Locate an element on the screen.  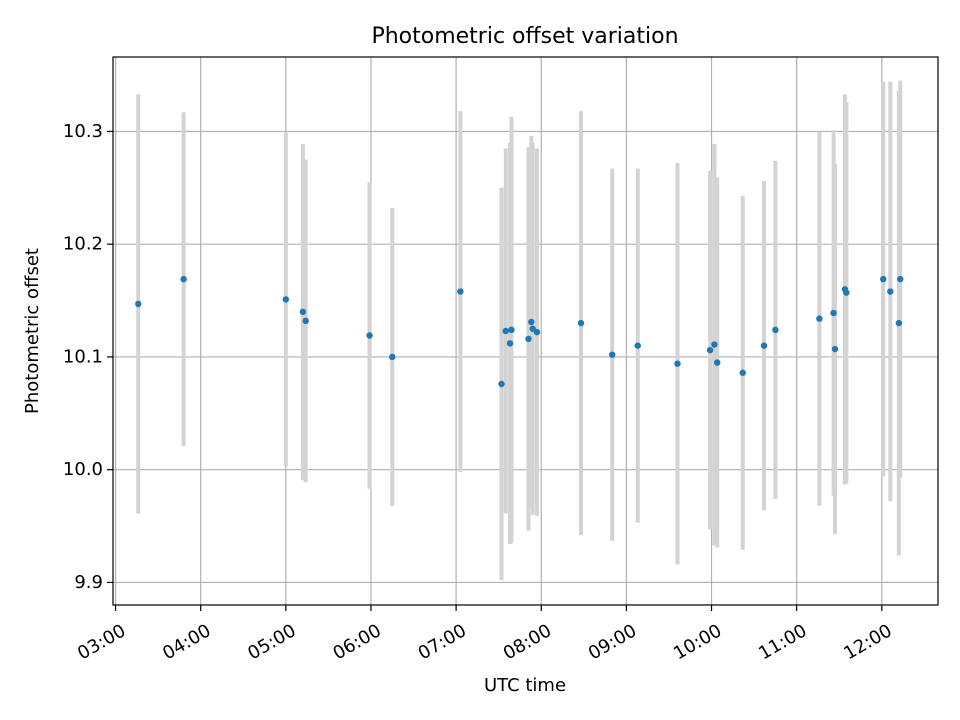
x-tick-label: 07:00 is located at coordinates (442, 642).